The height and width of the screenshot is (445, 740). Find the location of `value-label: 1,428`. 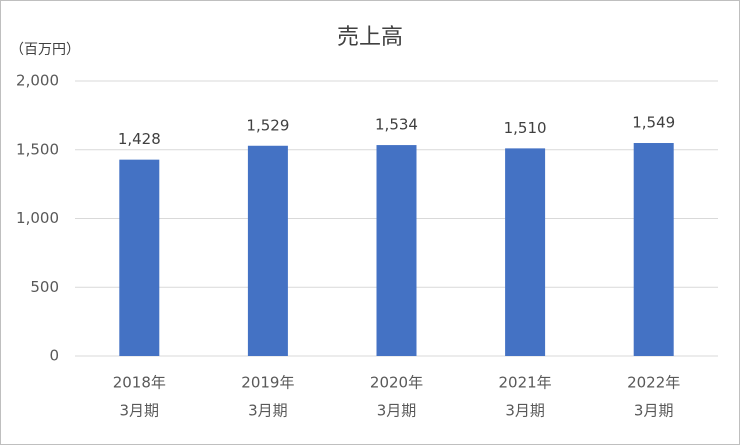

value-label: 1,428 is located at coordinates (139, 139).